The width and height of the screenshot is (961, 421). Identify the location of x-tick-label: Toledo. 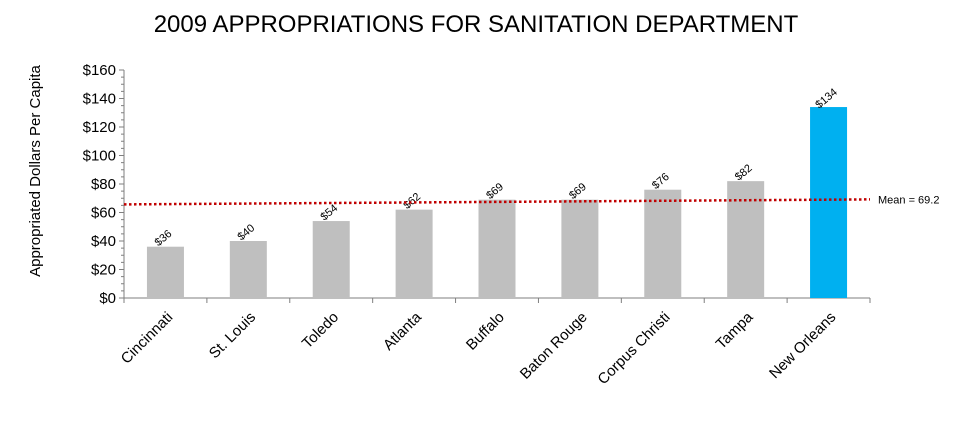
(320, 330).